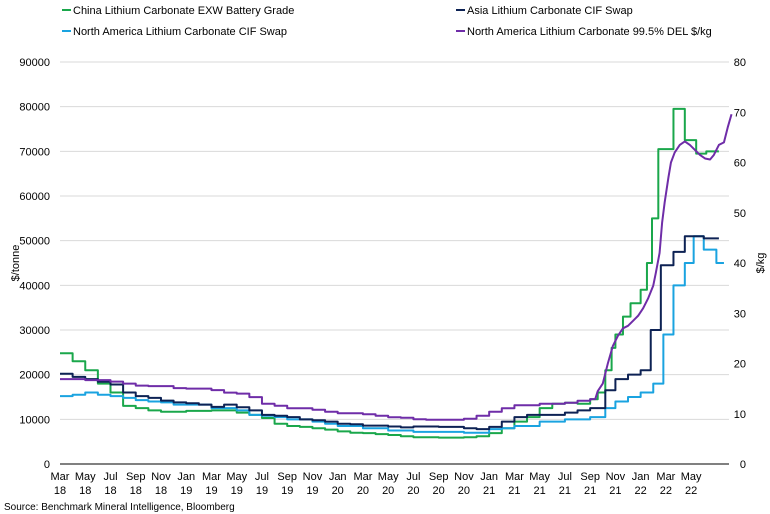  Describe the element at coordinates (34, 376) in the screenshot. I see `y-tick-left: 20000` at that location.